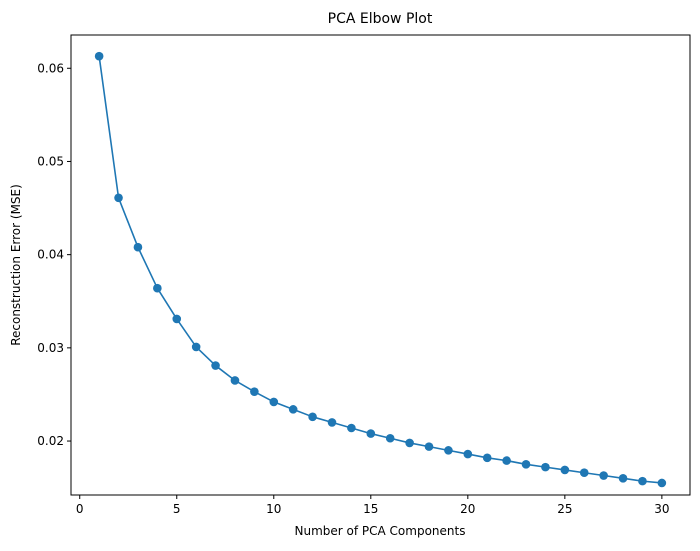 The width and height of the screenshot is (700, 551). What do you see at coordinates (273, 509) in the screenshot?
I see `x-tick-label: 10` at bounding box center [273, 509].